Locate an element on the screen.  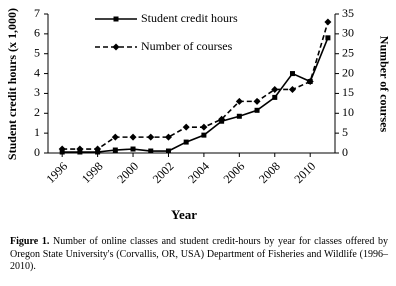
y-tick-label: 6 is located at coordinates (37, 33).